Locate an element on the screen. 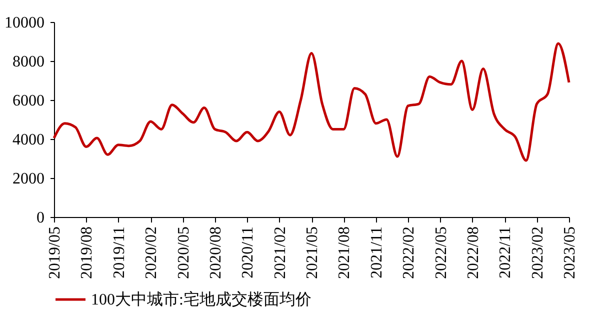  x-tick-label: 2023/02 is located at coordinates (537, 252).